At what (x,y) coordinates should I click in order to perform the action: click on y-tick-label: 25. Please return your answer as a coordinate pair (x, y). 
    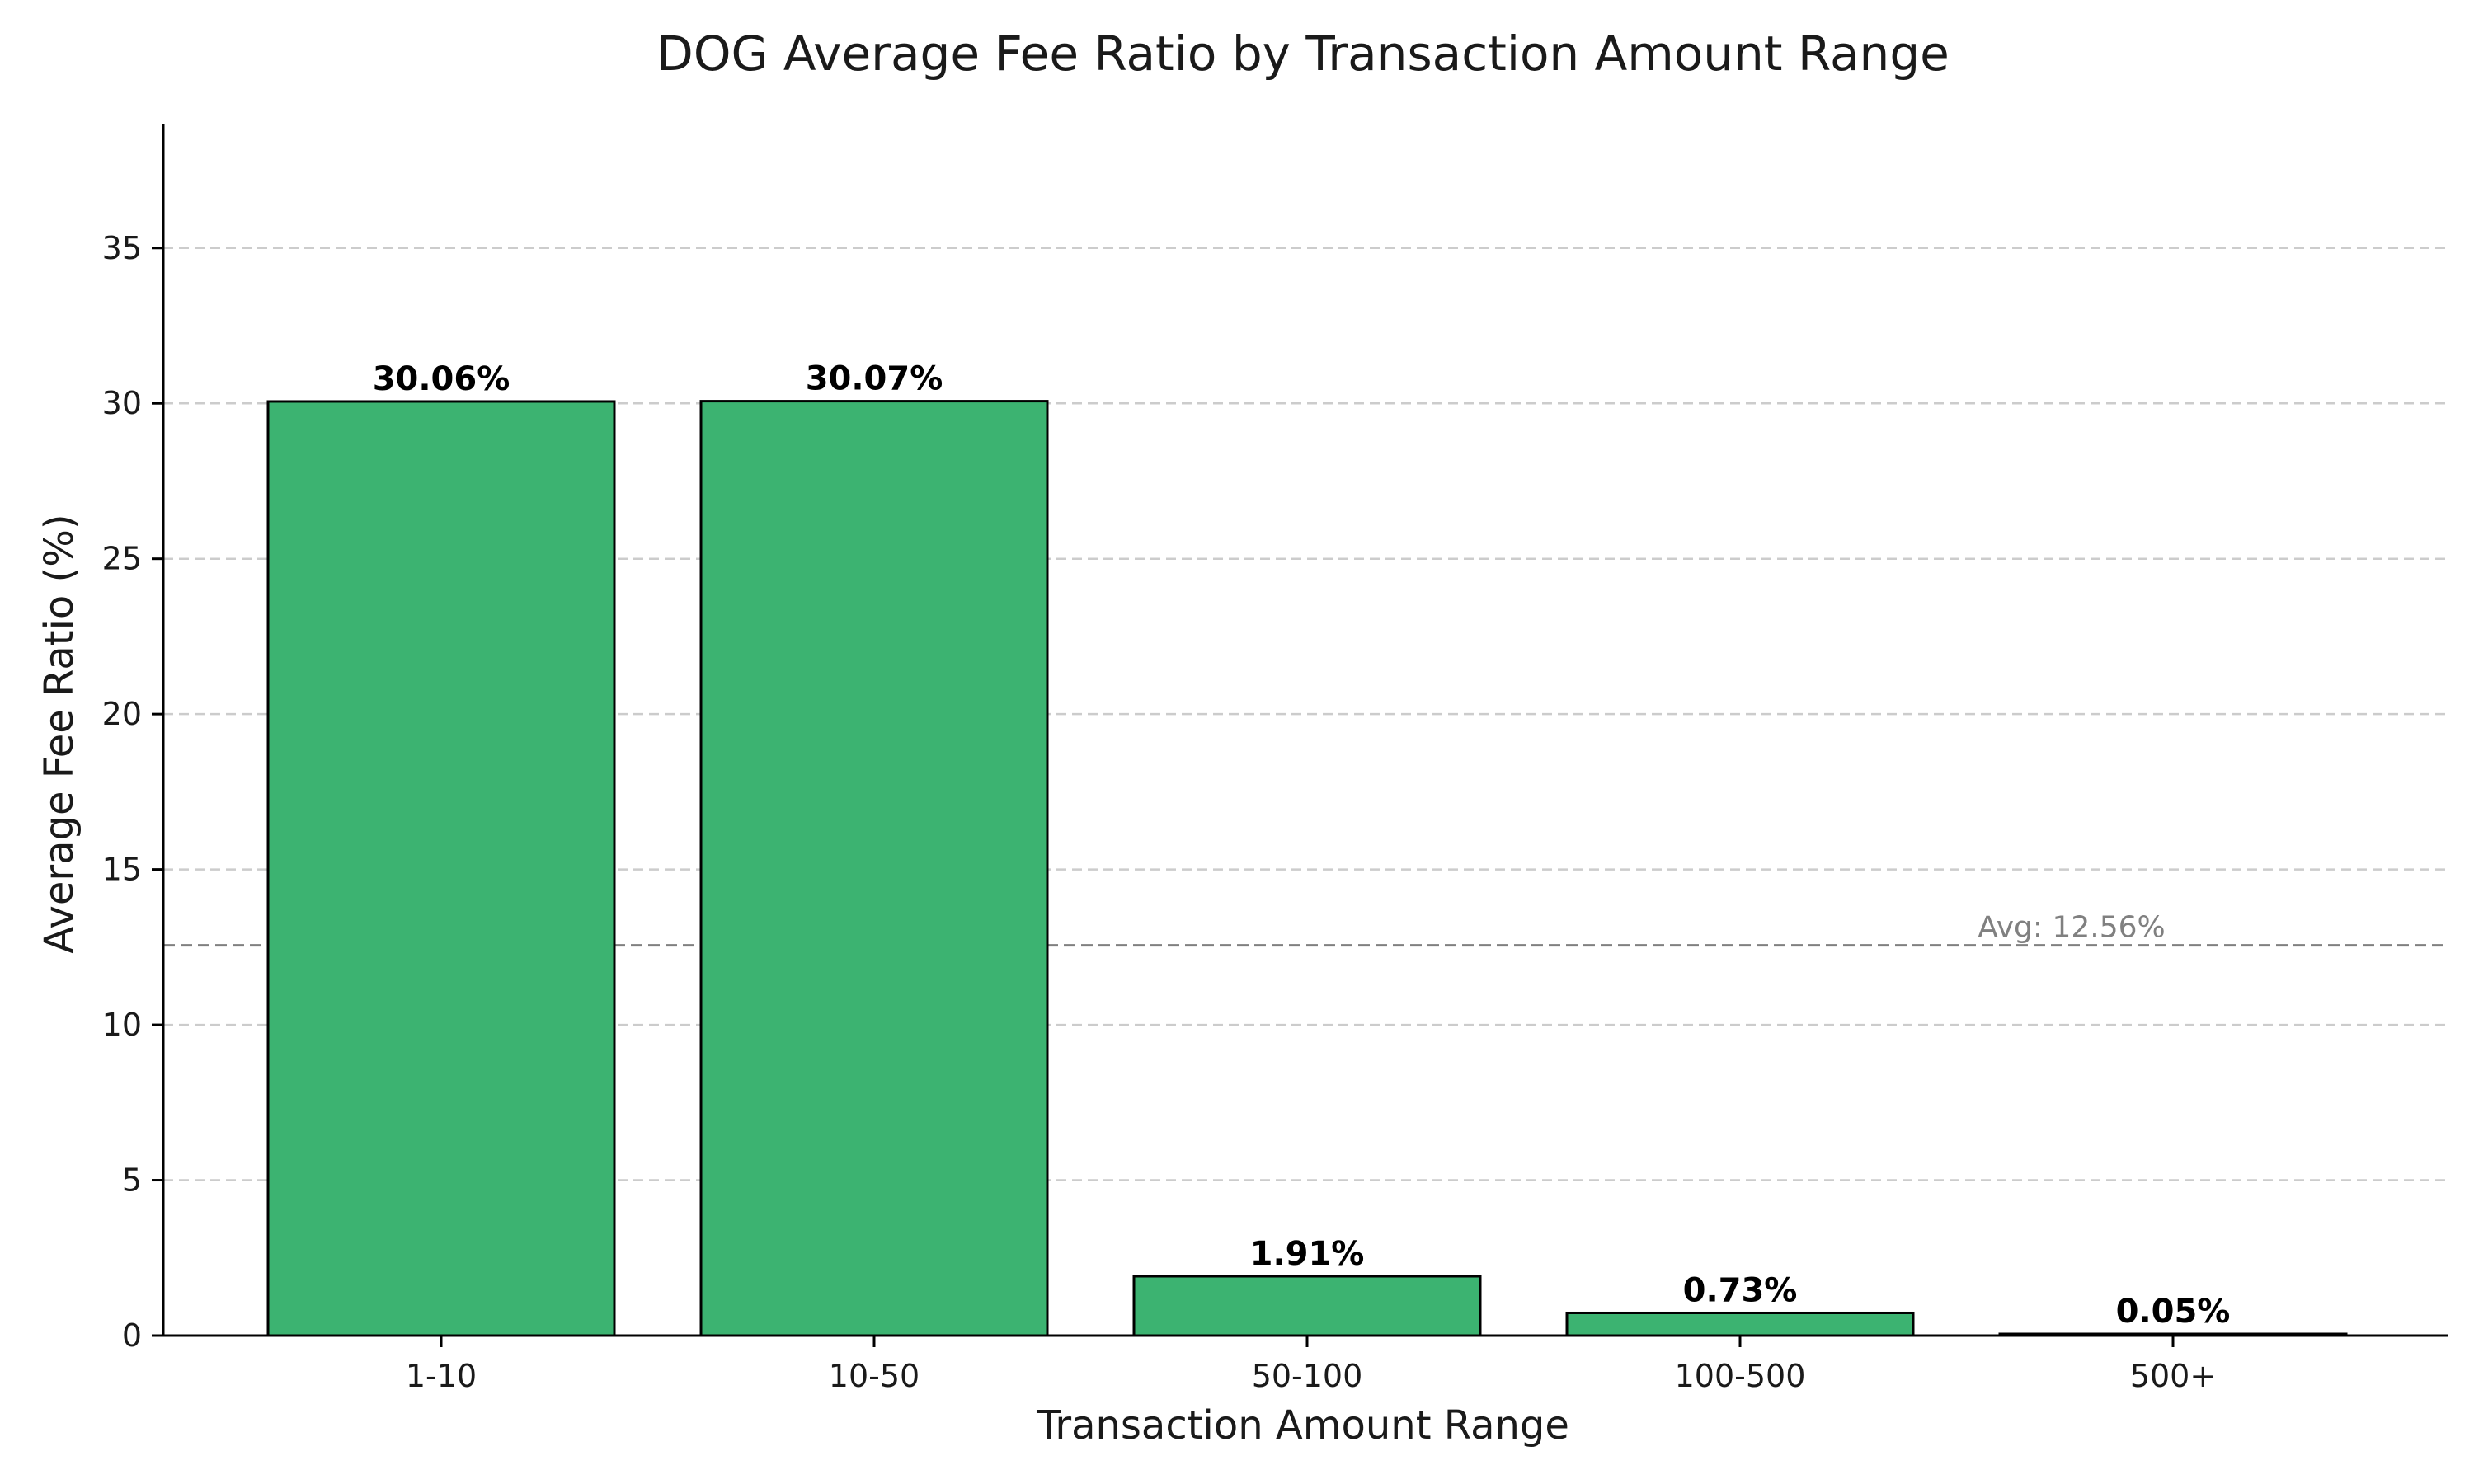
    Looking at the image, I should click on (122, 559).